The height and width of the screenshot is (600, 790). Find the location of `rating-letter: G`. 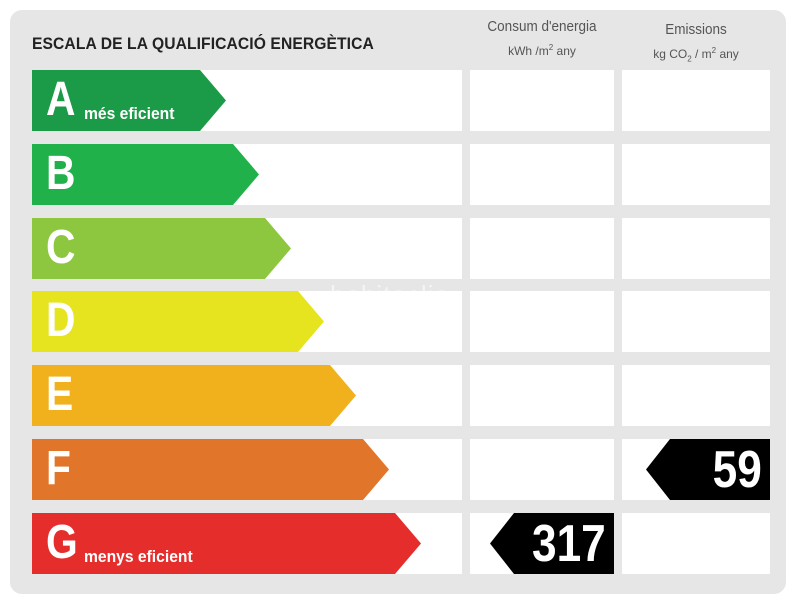

rating-letter: G is located at coordinates (62, 542).